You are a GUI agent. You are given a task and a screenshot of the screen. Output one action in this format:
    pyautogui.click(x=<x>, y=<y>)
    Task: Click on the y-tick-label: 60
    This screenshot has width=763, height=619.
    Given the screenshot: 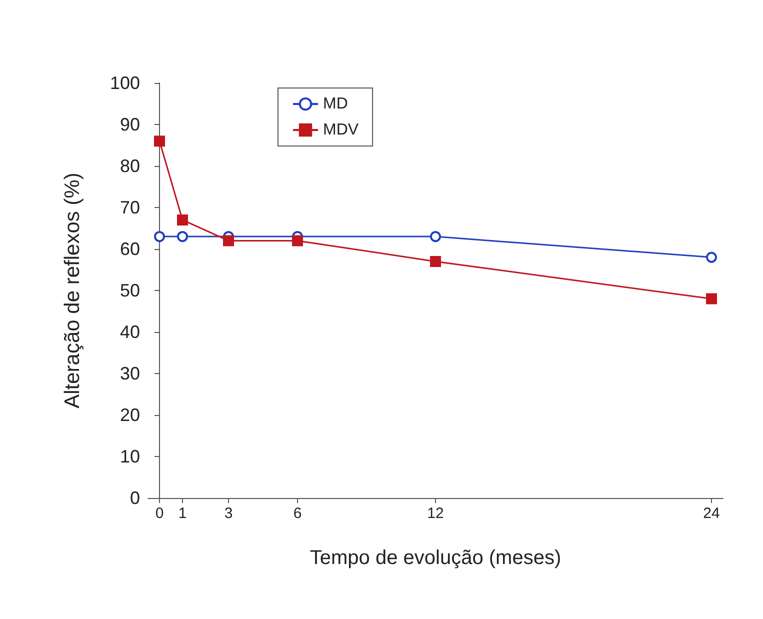 What is the action you would take?
    pyautogui.click(x=130, y=249)
    